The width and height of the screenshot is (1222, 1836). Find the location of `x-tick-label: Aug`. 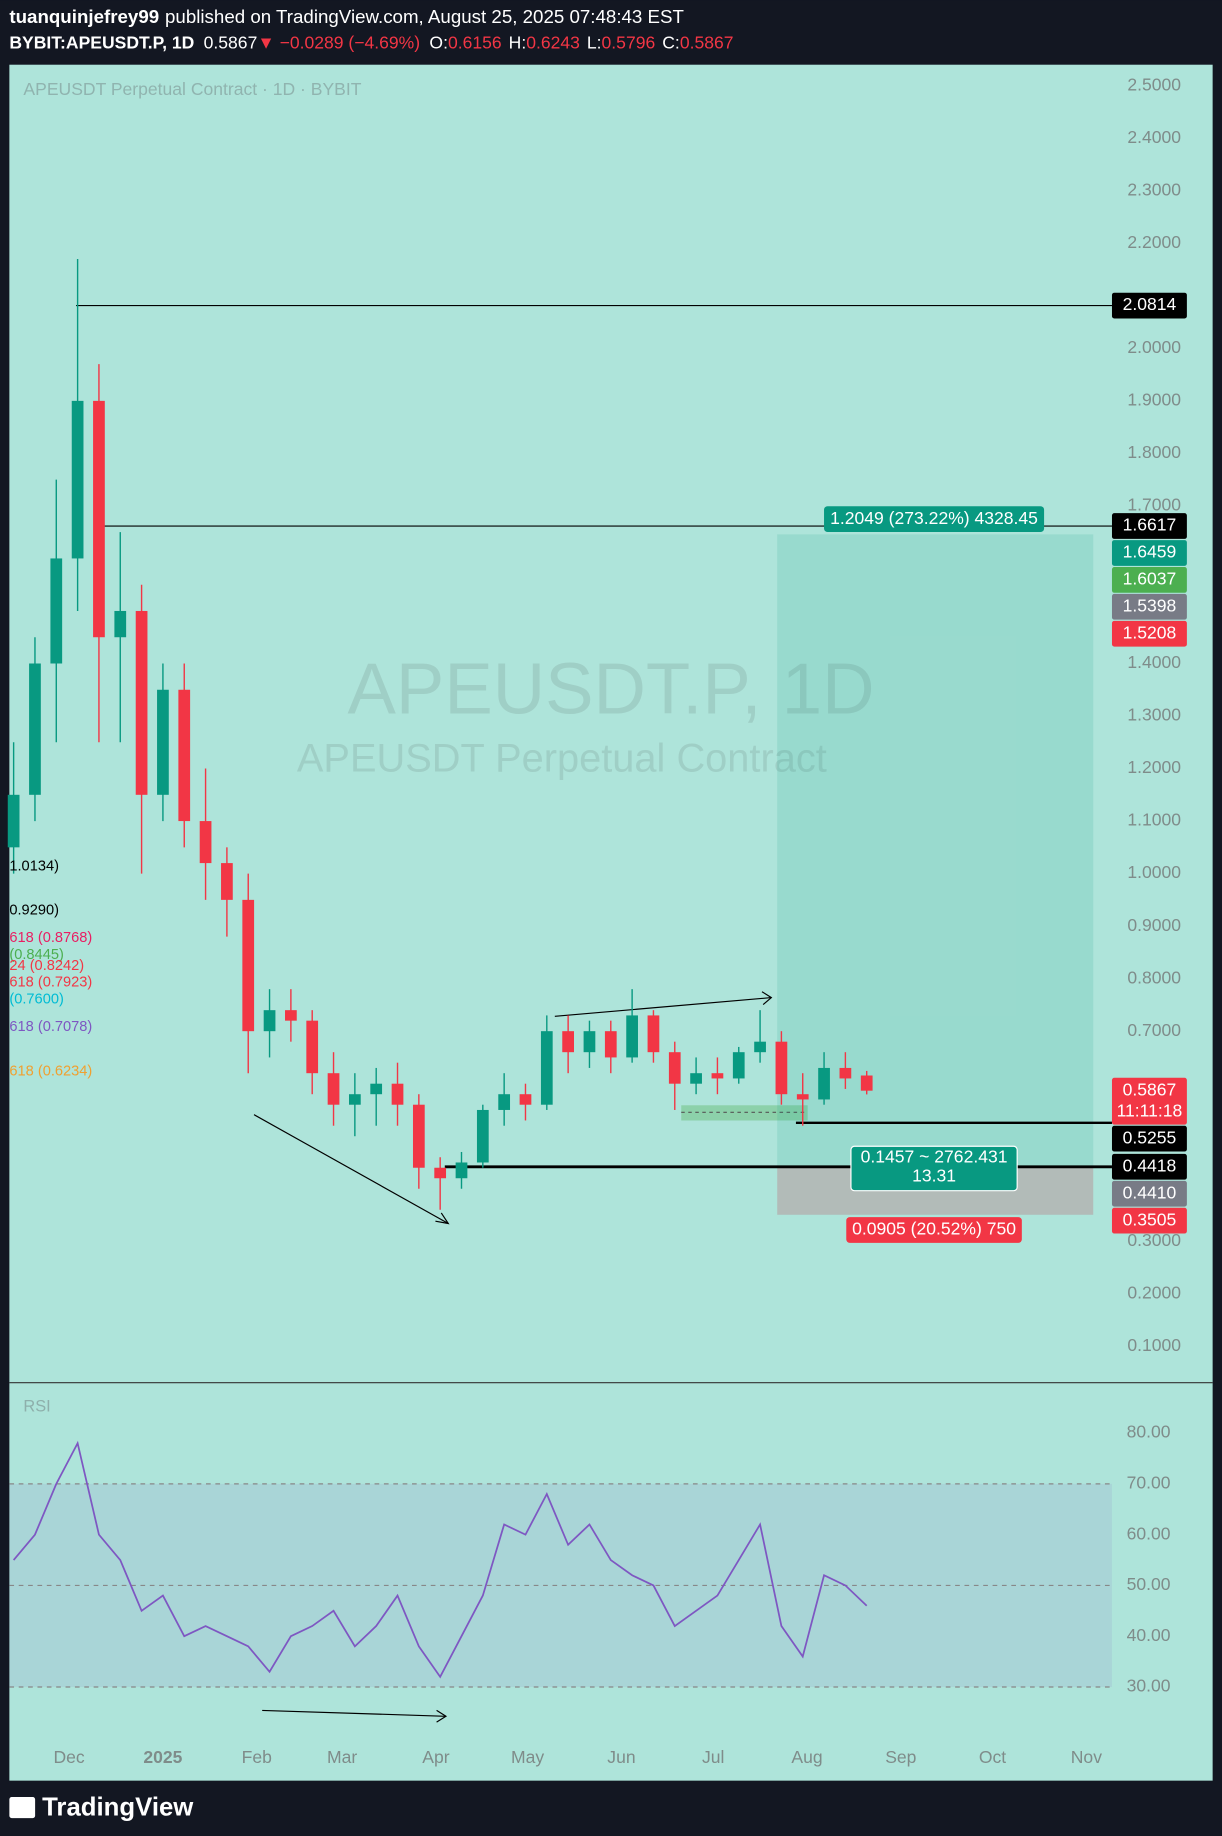

x-tick-label: Aug is located at coordinates (806, 1757).